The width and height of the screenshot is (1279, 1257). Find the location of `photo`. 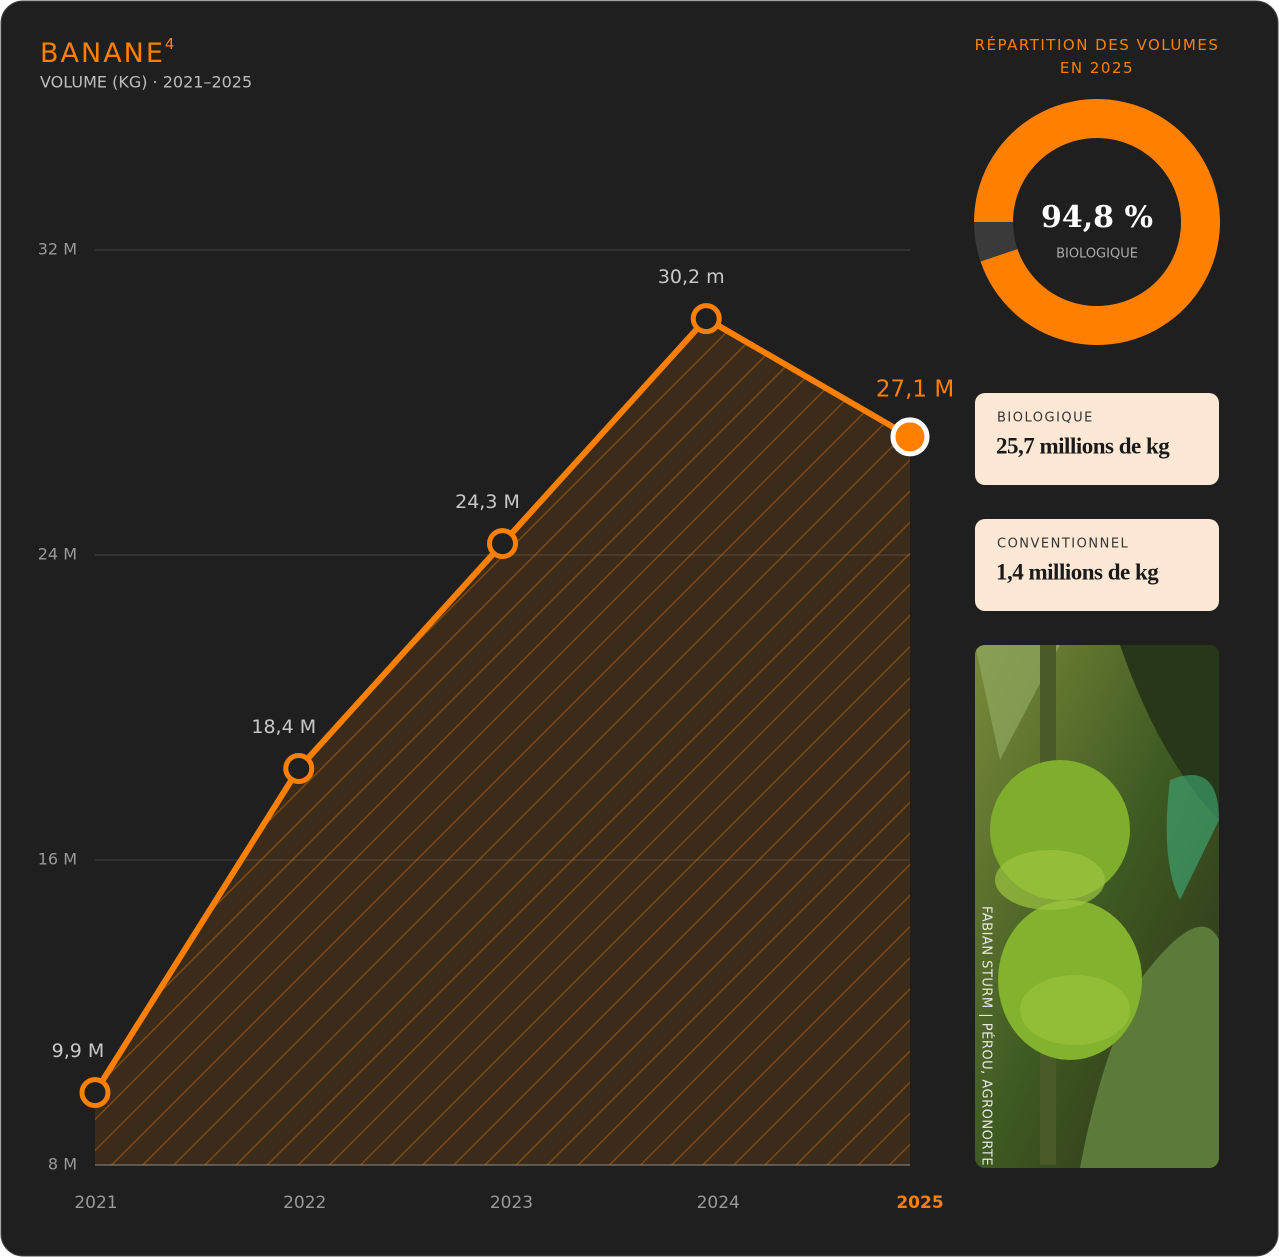

photo is located at coordinates (1097, 906).